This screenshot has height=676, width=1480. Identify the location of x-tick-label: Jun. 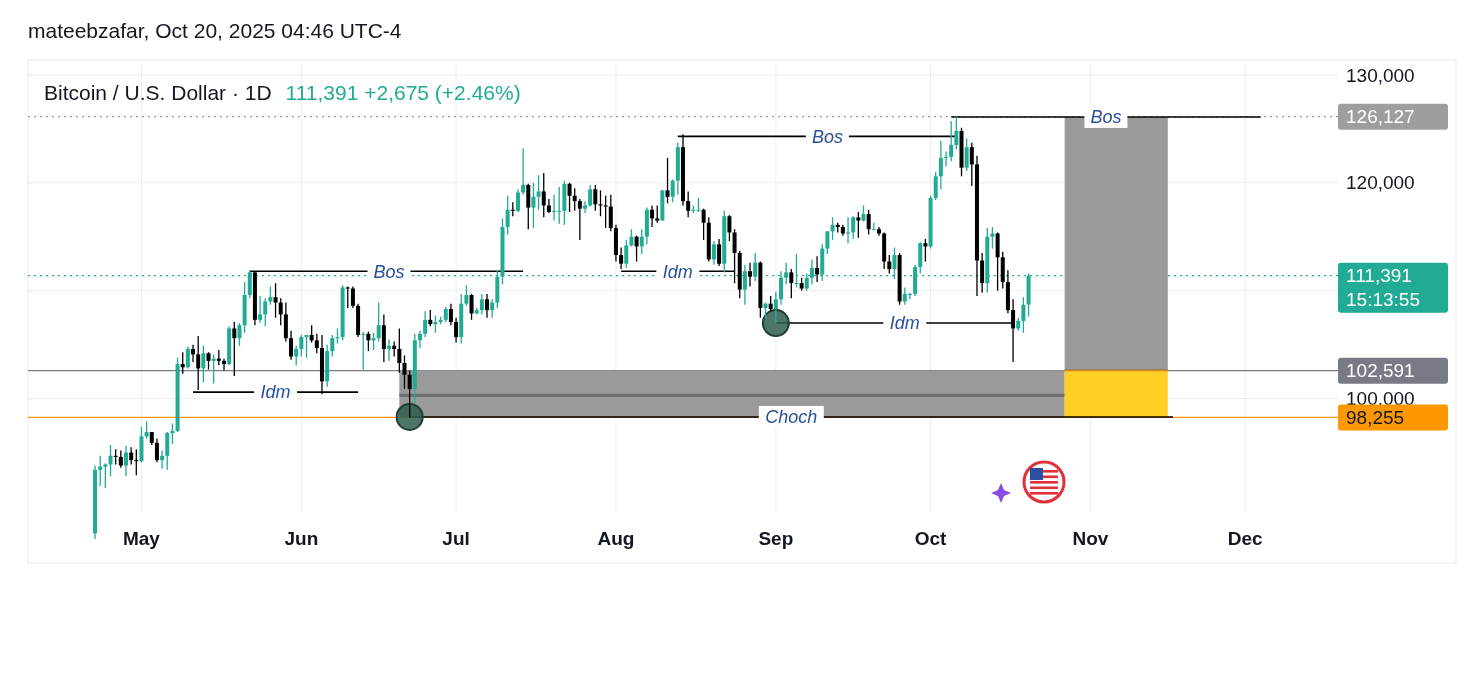
(301, 538).